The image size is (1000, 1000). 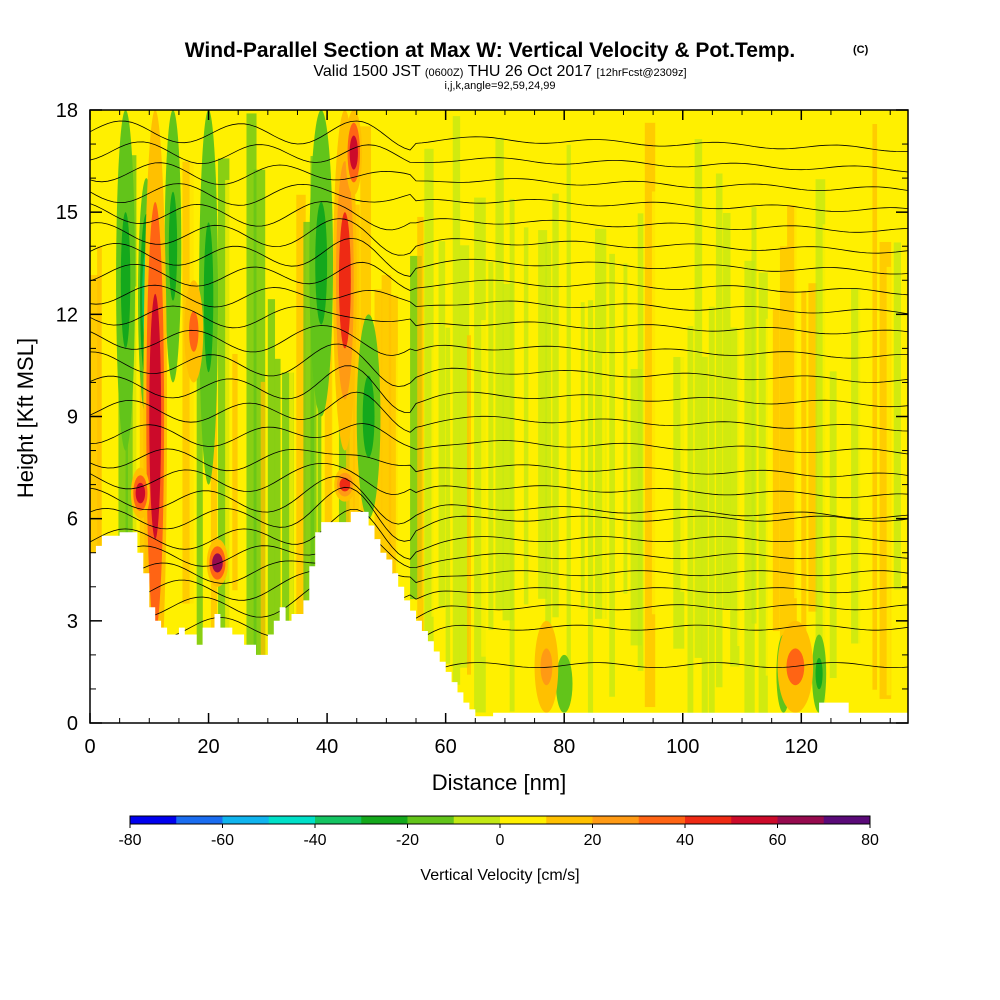 What do you see at coordinates (67, 111) in the screenshot?
I see `y-tick-label: 18` at bounding box center [67, 111].